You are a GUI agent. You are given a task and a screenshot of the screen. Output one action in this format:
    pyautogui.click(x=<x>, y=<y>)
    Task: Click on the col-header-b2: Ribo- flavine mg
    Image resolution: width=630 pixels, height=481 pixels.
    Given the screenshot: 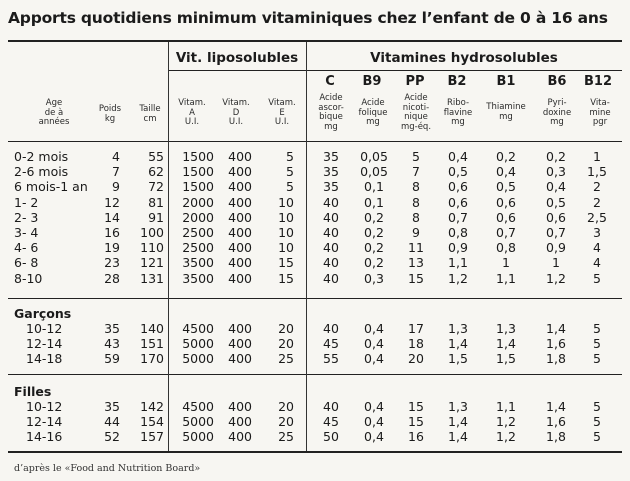 What is the action you would take?
    pyautogui.click(x=458, y=112)
    